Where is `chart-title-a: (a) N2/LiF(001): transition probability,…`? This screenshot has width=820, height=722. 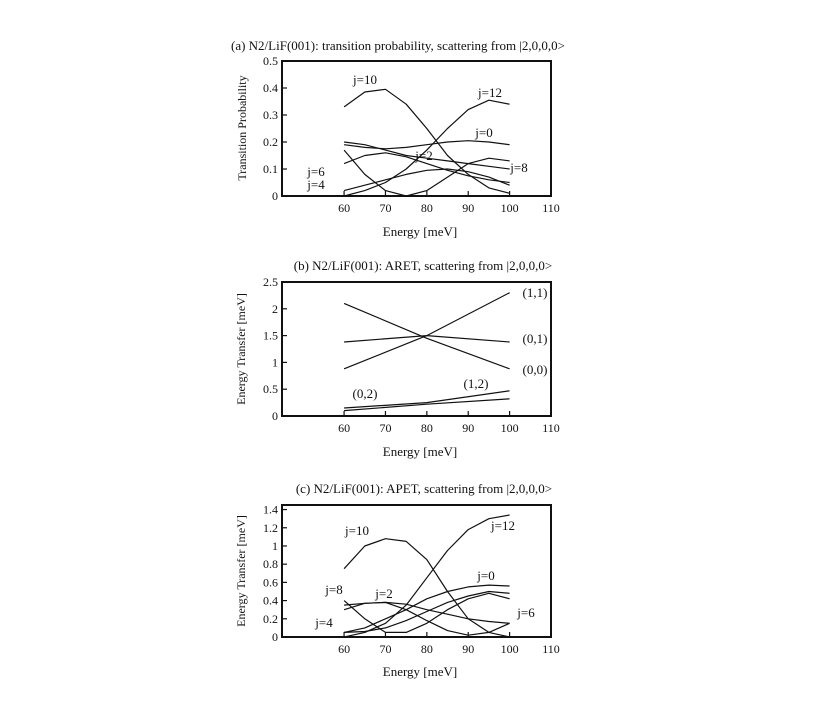 chart-title-a: (a) N2/LiF(001): transition probability,… is located at coordinates (398, 45).